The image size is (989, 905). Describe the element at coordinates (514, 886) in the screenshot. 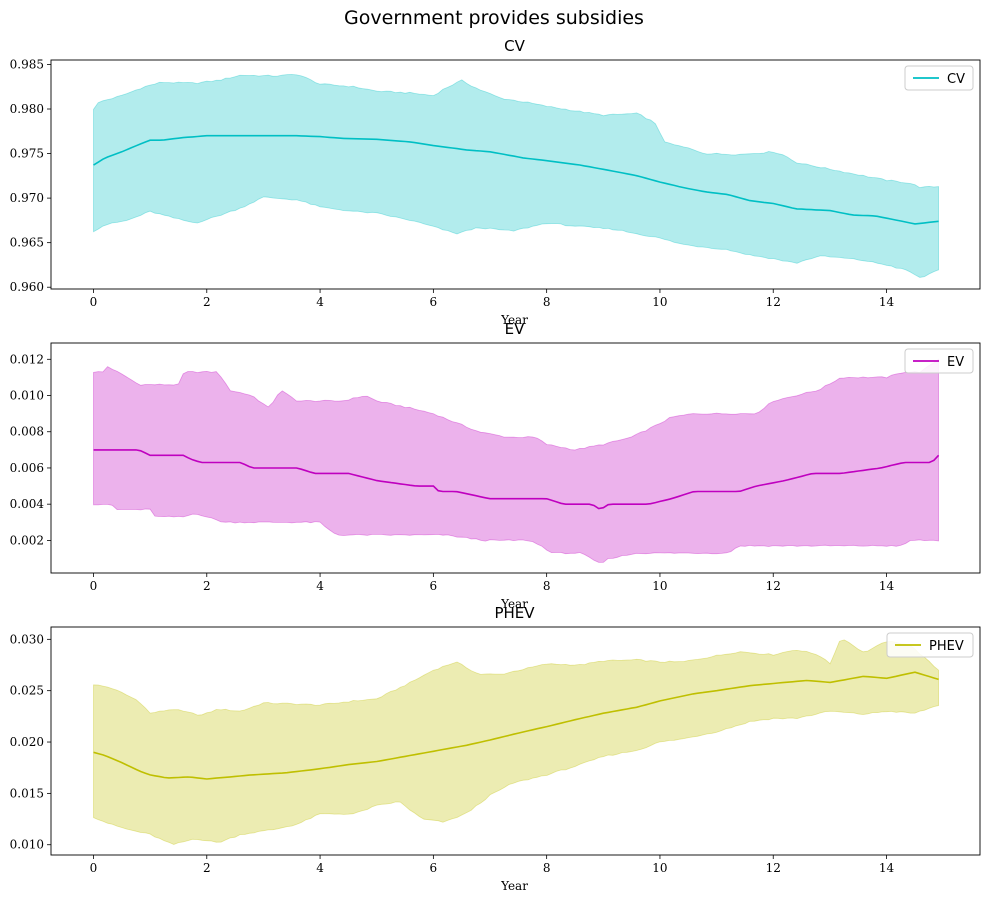

I see `phev-x-axis-label: Year` at that location.